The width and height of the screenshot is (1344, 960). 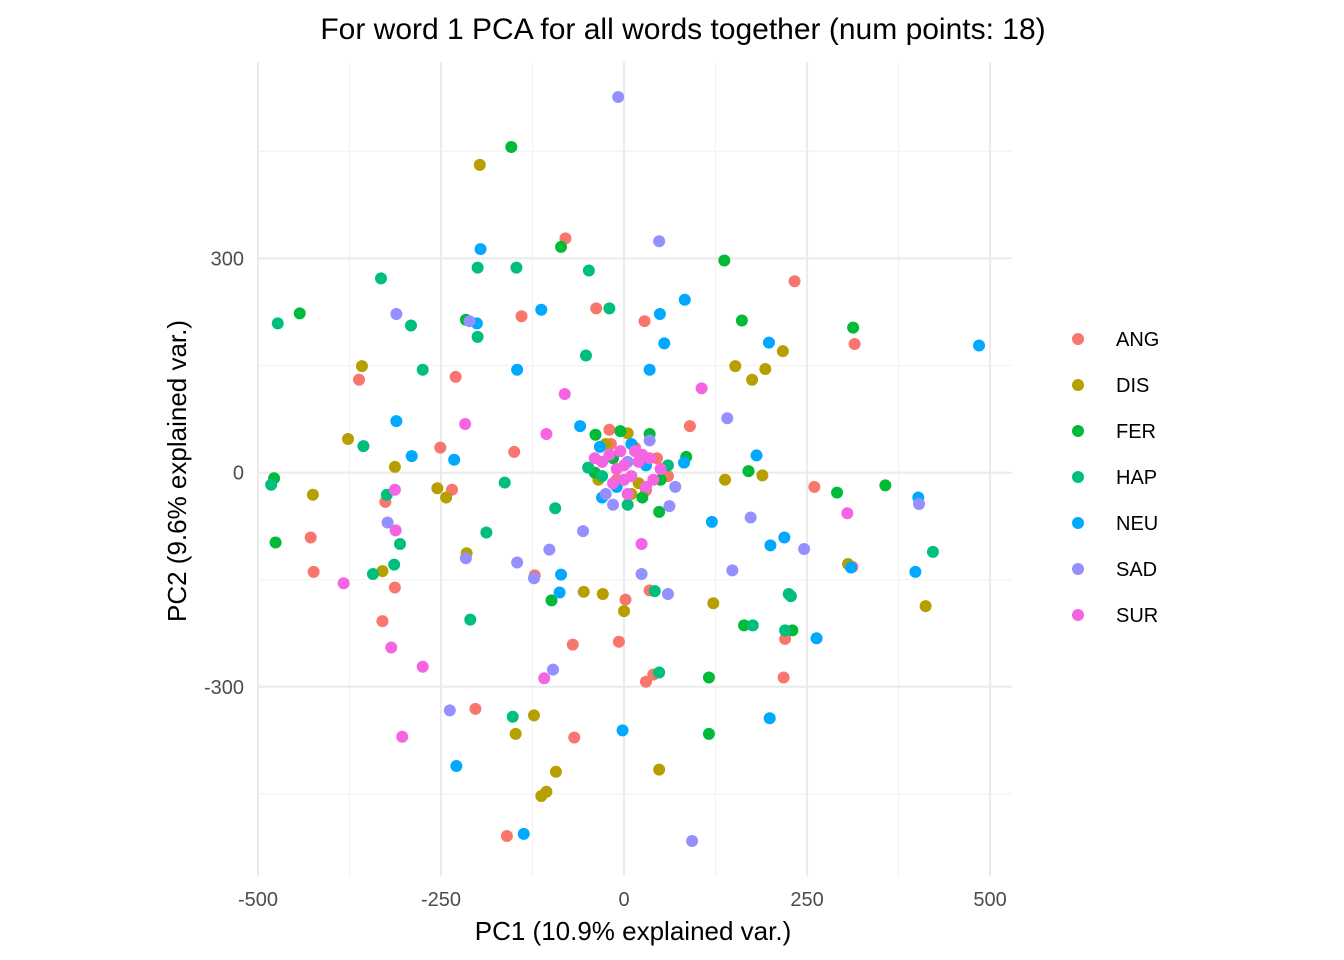 I want to click on y-tick-label: 300, so click(x=227, y=259).